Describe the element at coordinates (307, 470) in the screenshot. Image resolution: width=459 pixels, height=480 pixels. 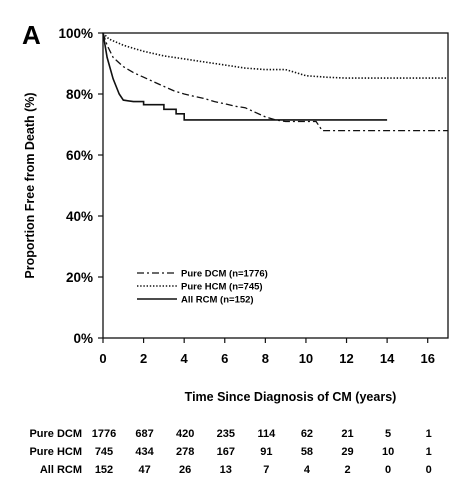
I see `risk-cell: 4` at that location.